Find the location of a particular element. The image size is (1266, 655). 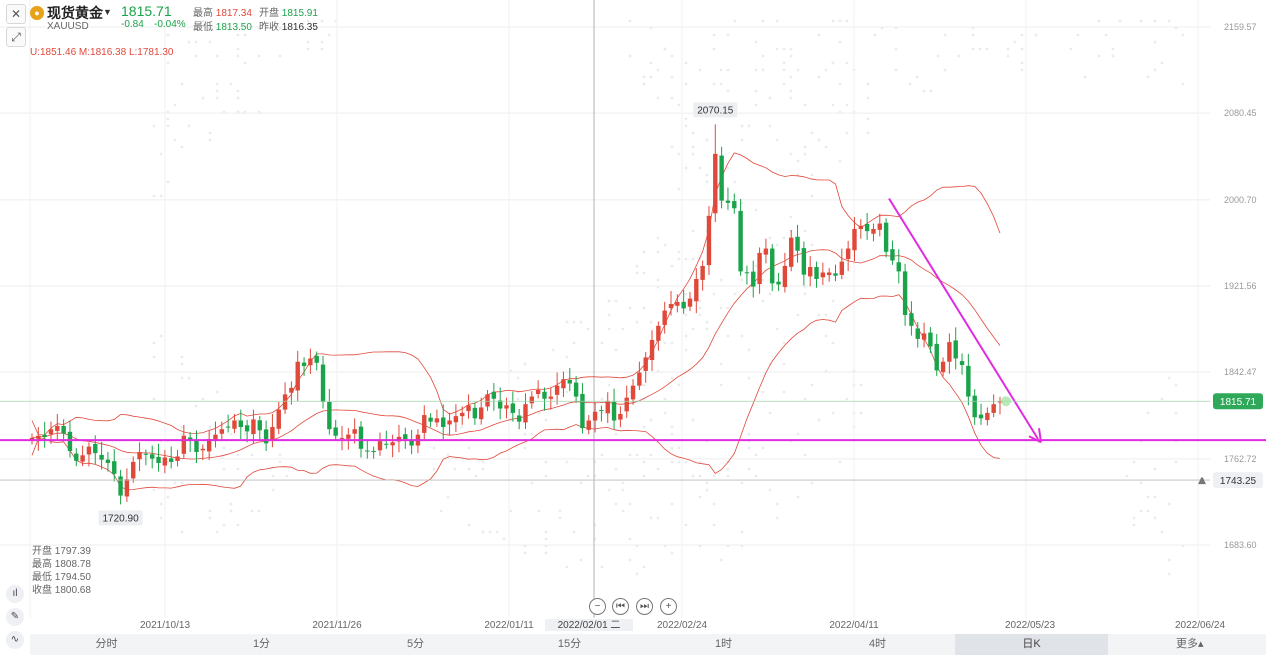

pencil-icon: ✎ is located at coordinates (15, 617).